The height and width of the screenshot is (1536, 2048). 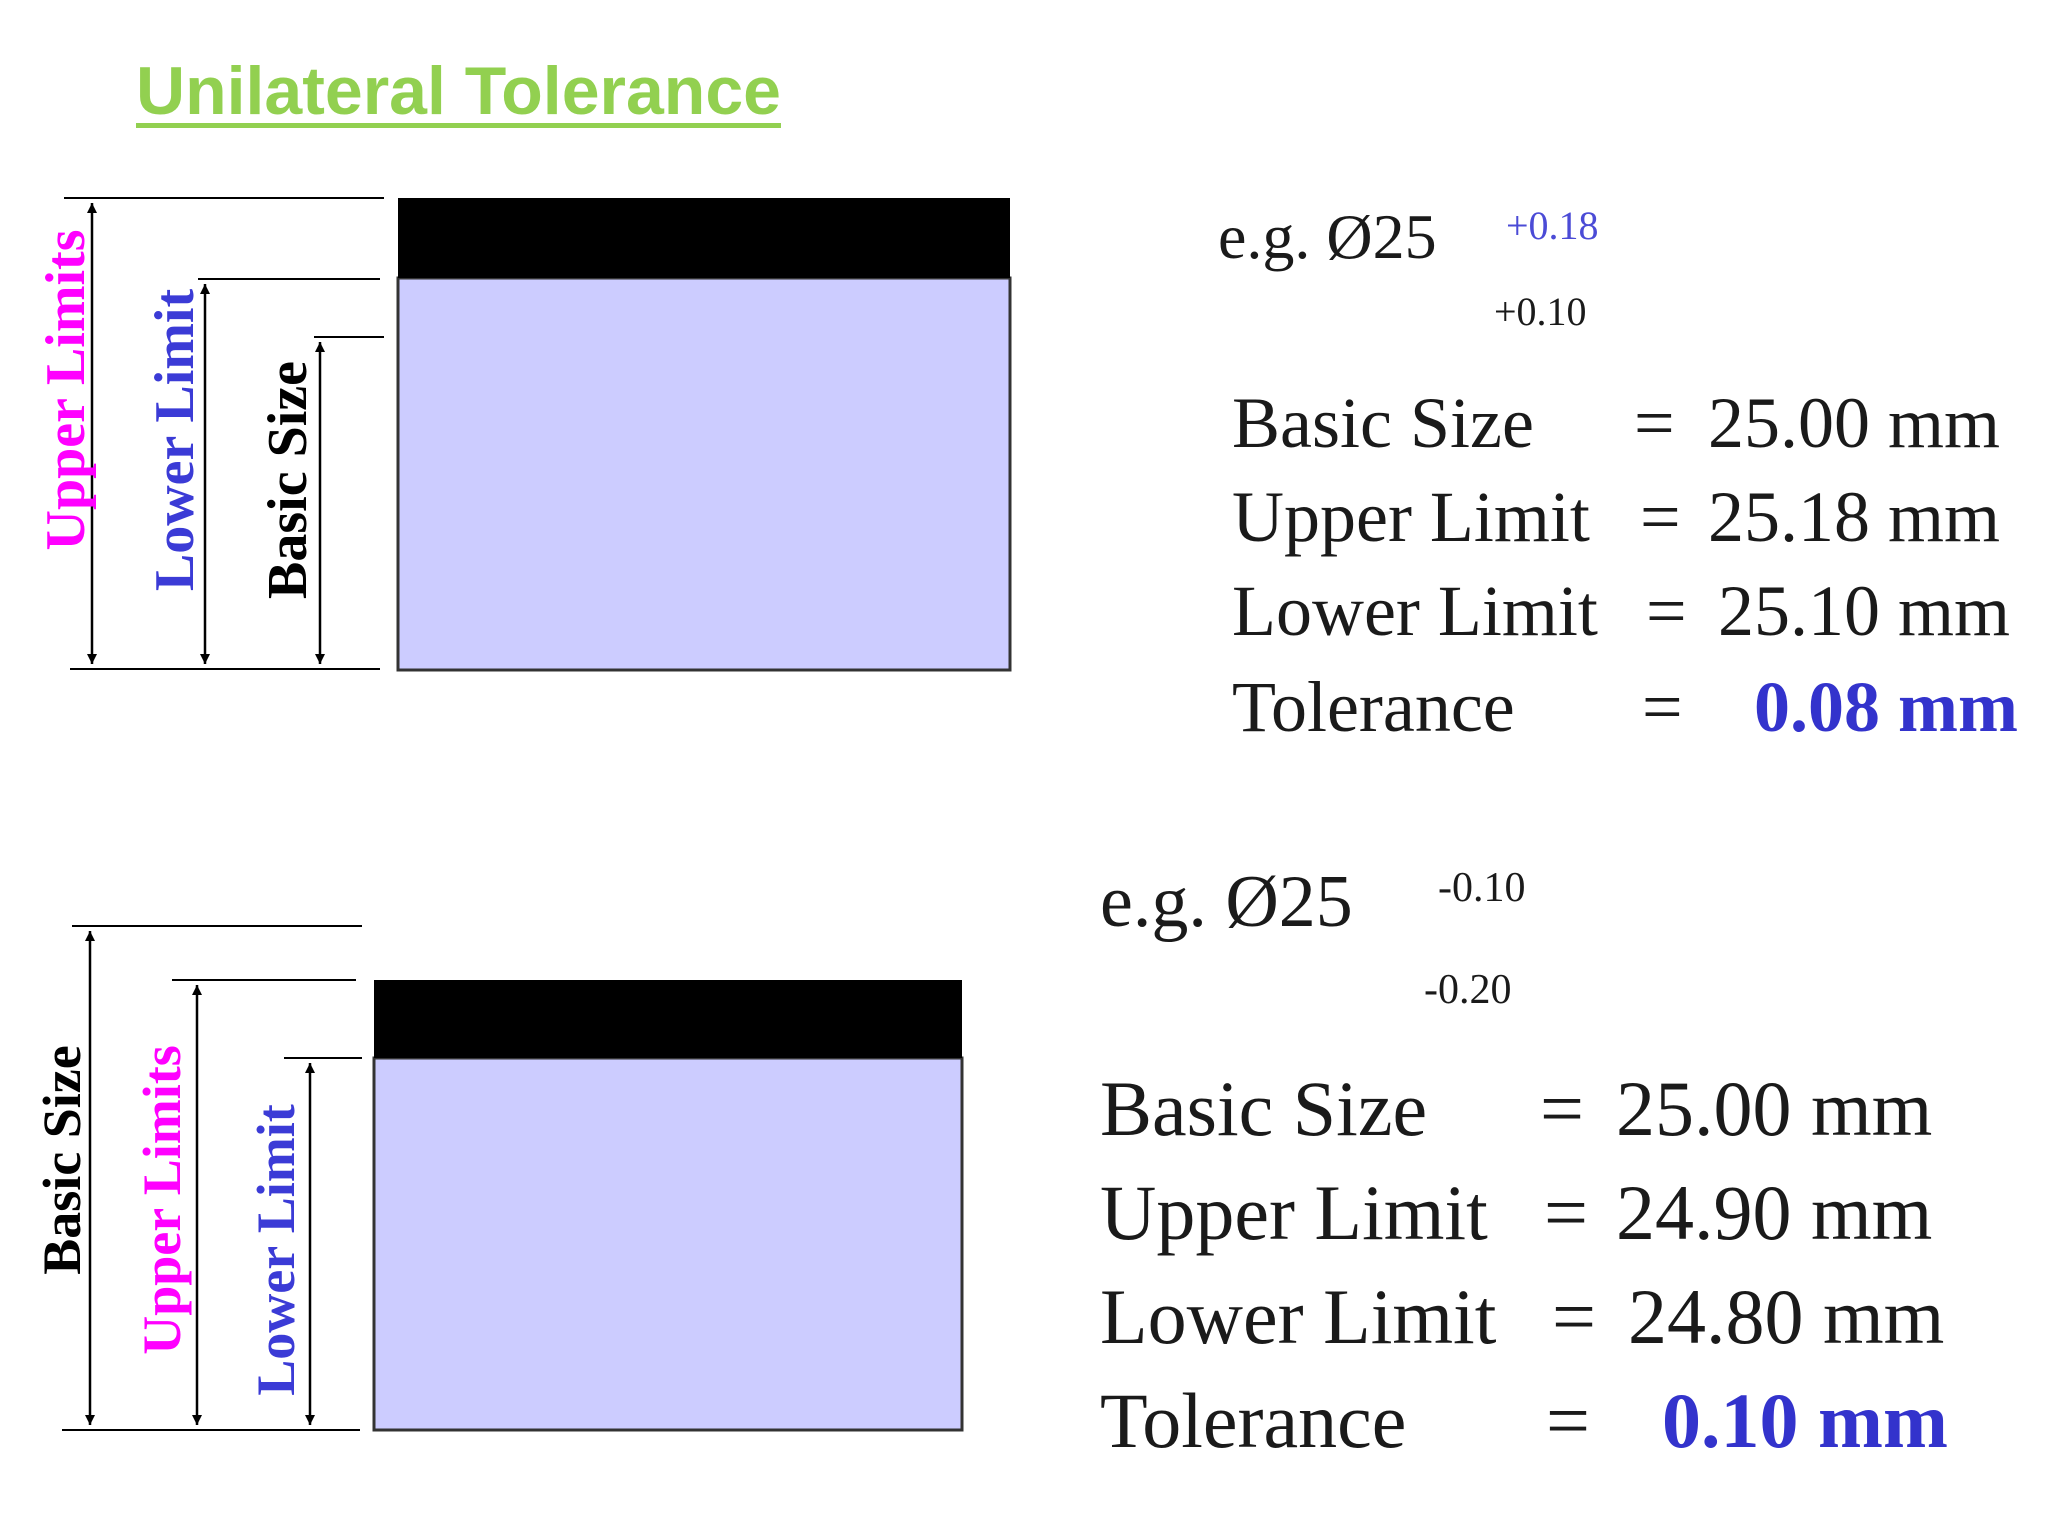 I want to click on calc-value: 25.10 mm, so click(x=1864, y=611).